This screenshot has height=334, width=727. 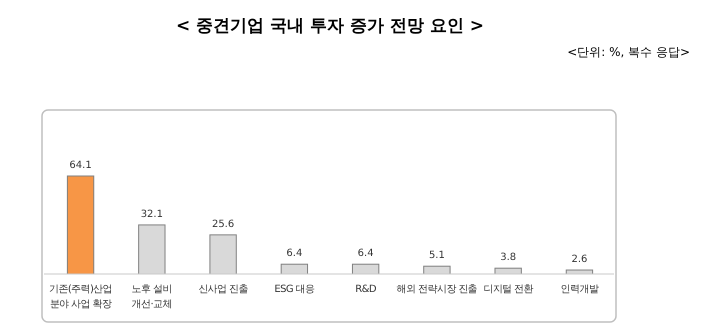 I want to click on data-label: 64.1, so click(x=80, y=165).